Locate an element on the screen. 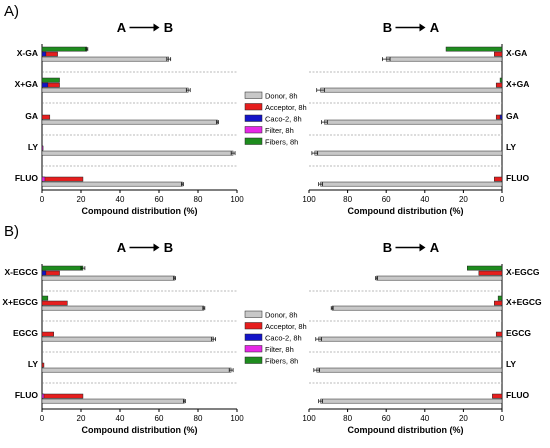  legend-label-filter: Filter, 8h is located at coordinates (279, 349).